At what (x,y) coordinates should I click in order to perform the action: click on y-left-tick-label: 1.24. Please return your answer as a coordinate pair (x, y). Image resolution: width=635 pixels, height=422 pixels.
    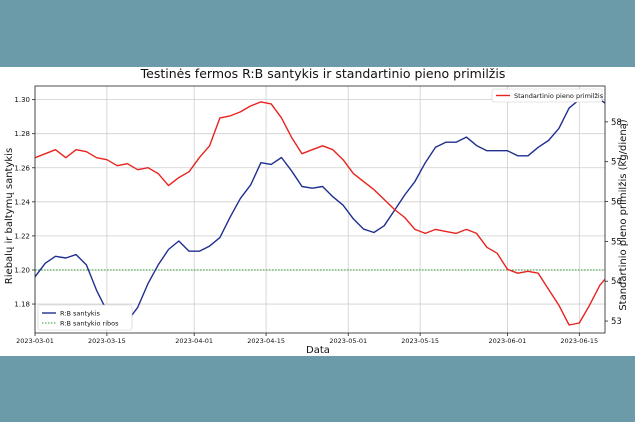
    Looking at the image, I should click on (22, 202).